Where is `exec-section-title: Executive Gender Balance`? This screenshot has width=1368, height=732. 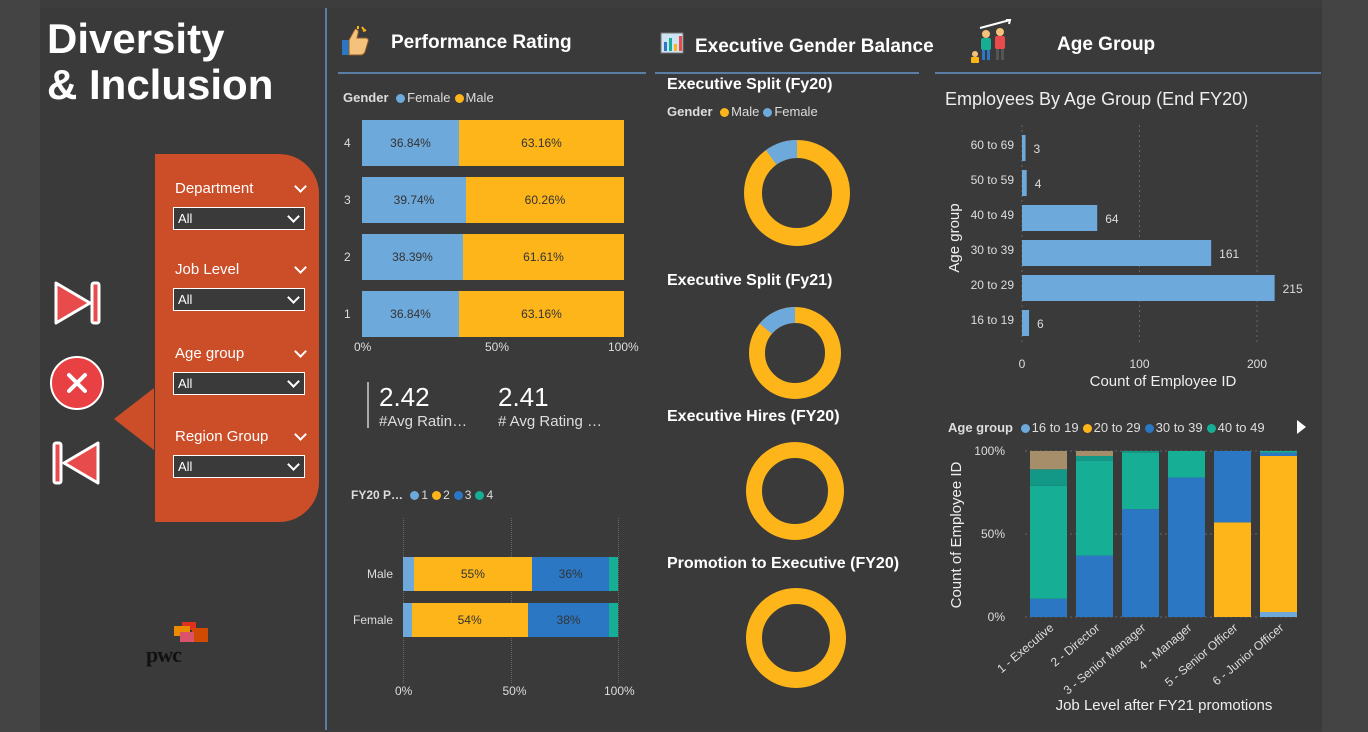
exec-section-title: Executive Gender Balance is located at coordinates (814, 46).